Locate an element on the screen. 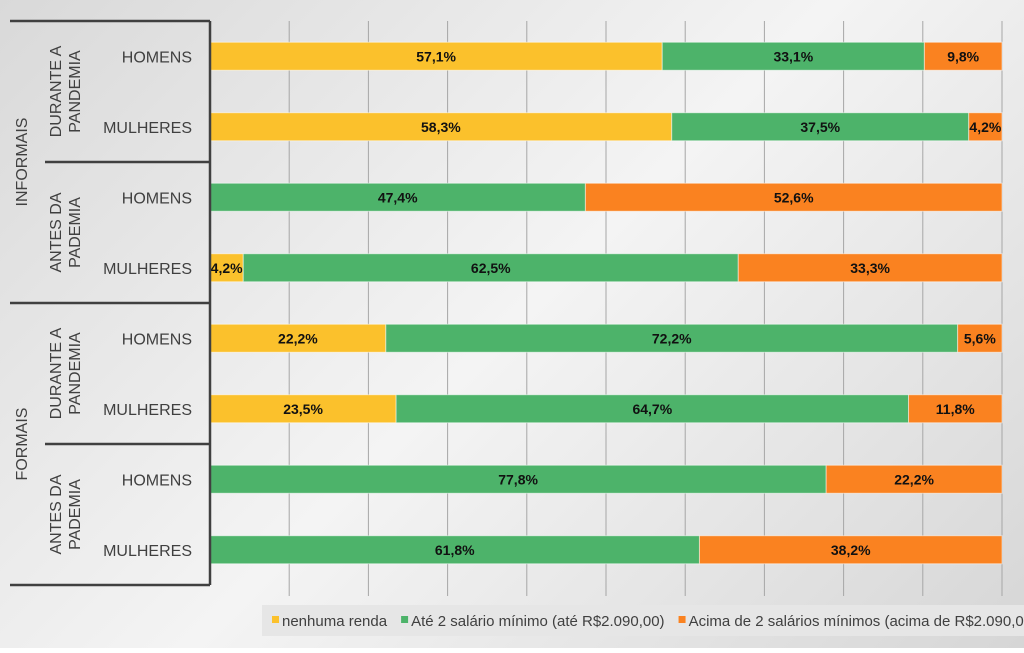  legend-label-0: nenhuma renda is located at coordinates (335, 621).